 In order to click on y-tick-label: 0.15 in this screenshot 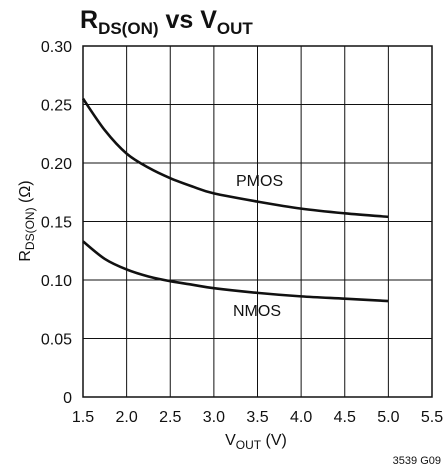, I will do `click(56, 223)`.